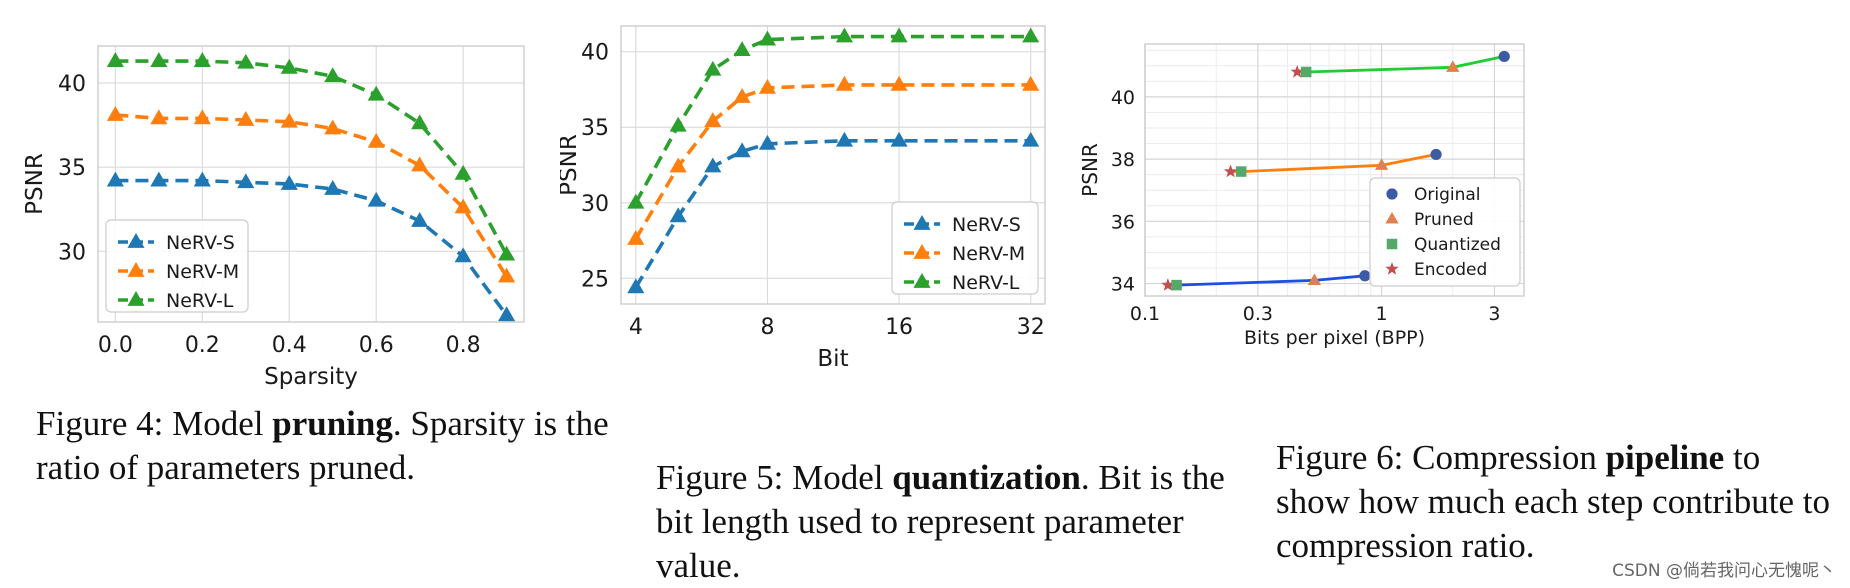 The image size is (1850, 588). I want to click on series-line-nerv-l, so click(312, 157).